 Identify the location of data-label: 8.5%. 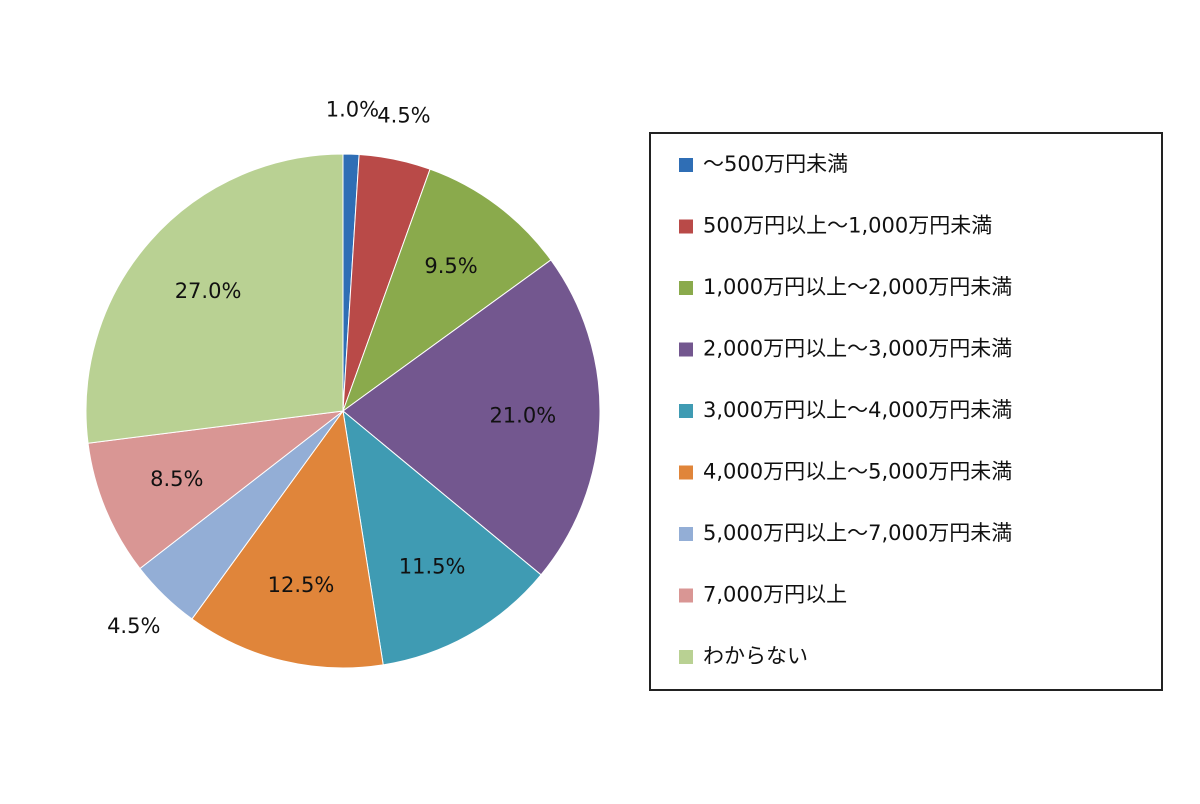
(176, 479).